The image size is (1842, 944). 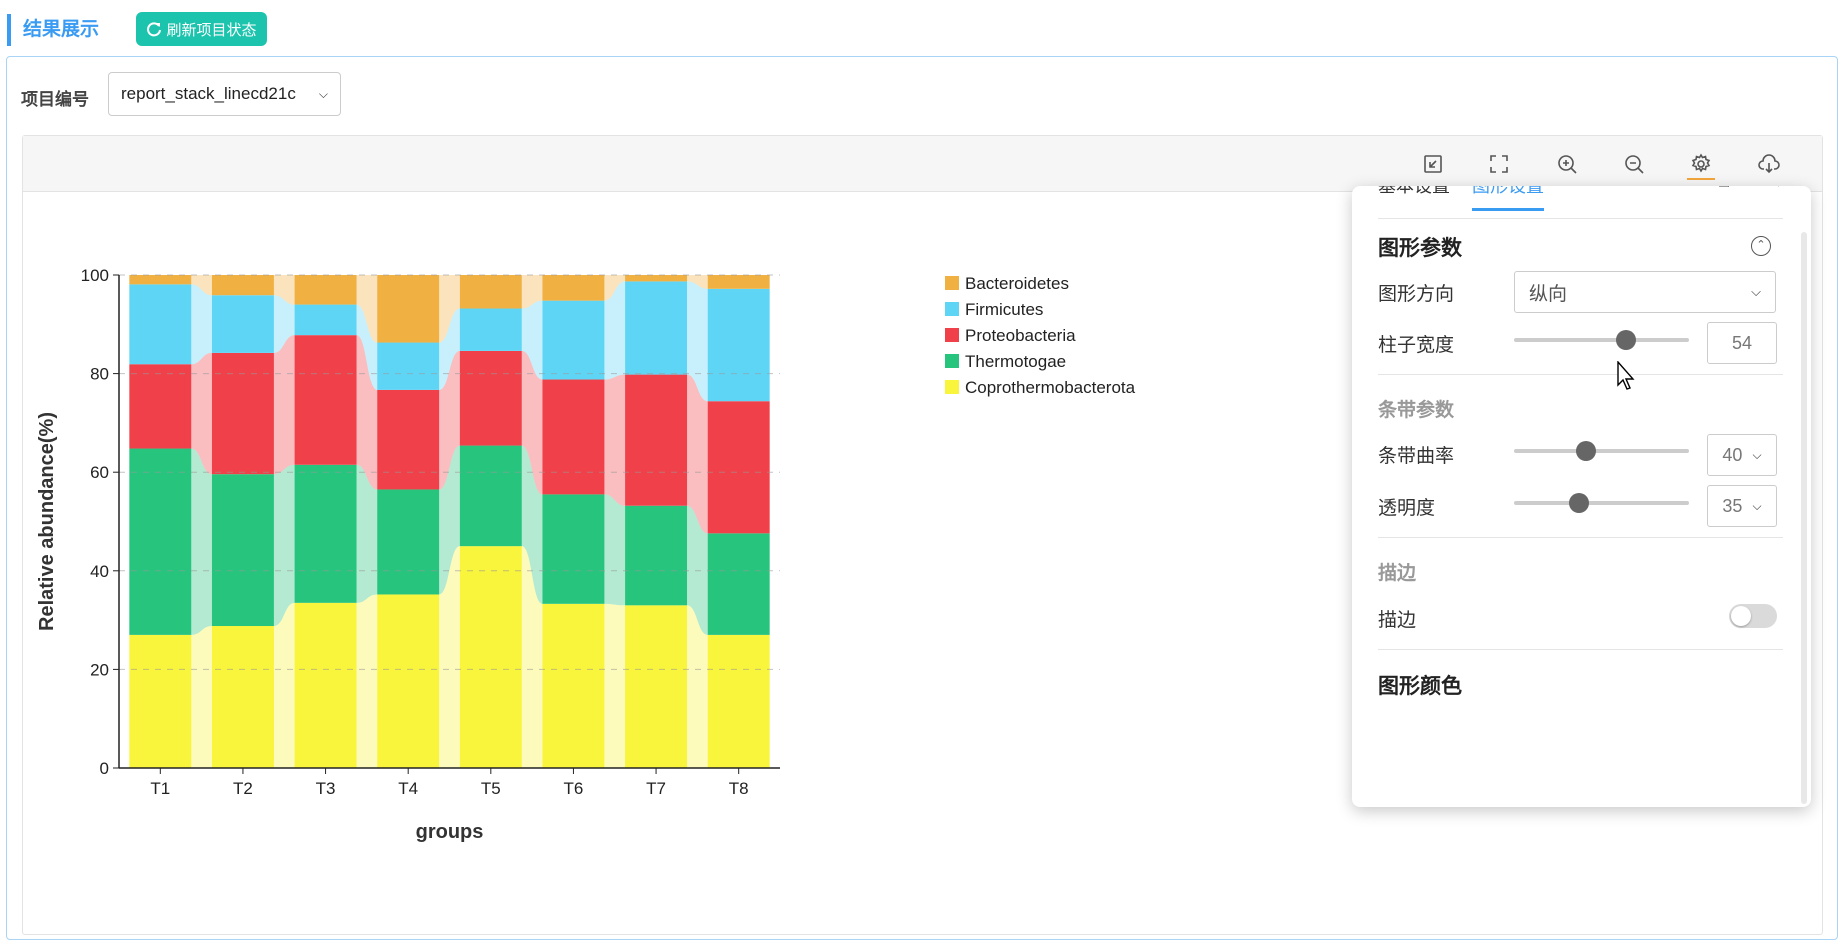 I want to click on y-tick-label: 100, so click(x=95, y=275).